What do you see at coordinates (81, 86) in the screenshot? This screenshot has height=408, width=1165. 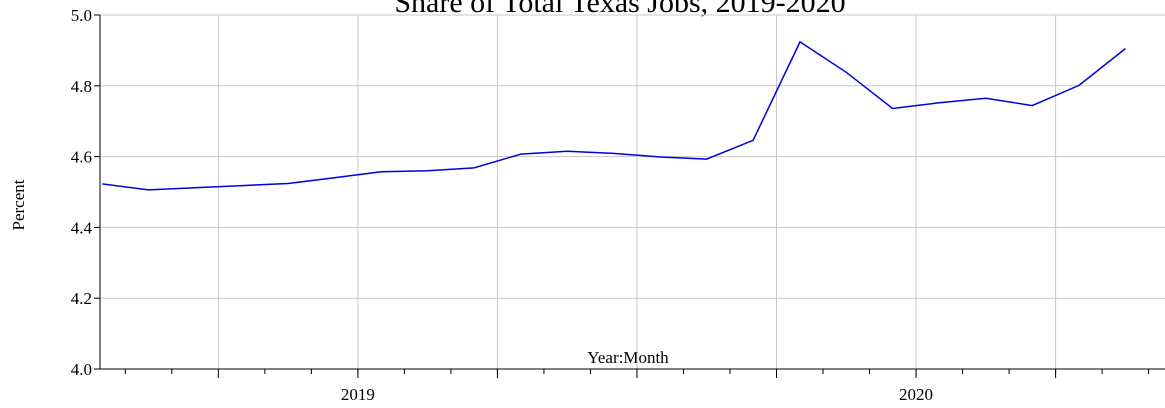 I see `y-tick-label: 4.8` at bounding box center [81, 86].